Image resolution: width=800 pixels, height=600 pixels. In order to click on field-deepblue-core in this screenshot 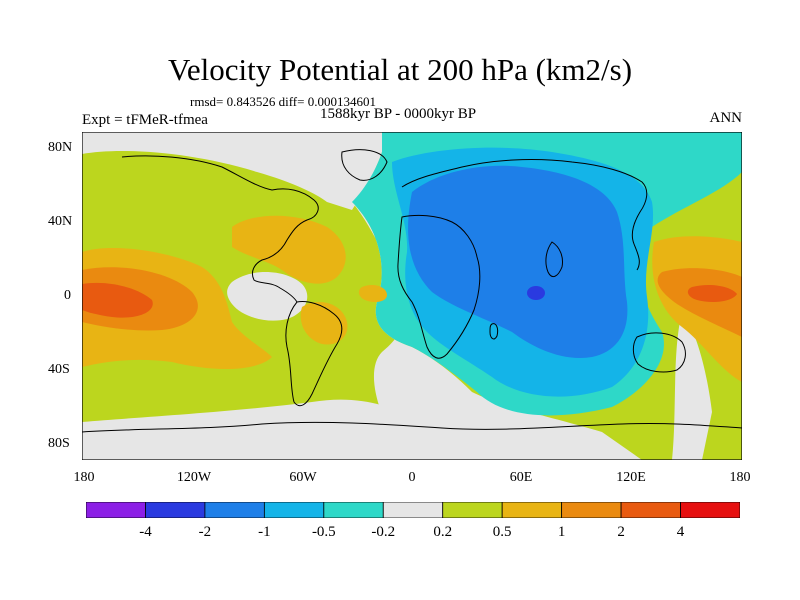, I will do `click(536, 293)`.